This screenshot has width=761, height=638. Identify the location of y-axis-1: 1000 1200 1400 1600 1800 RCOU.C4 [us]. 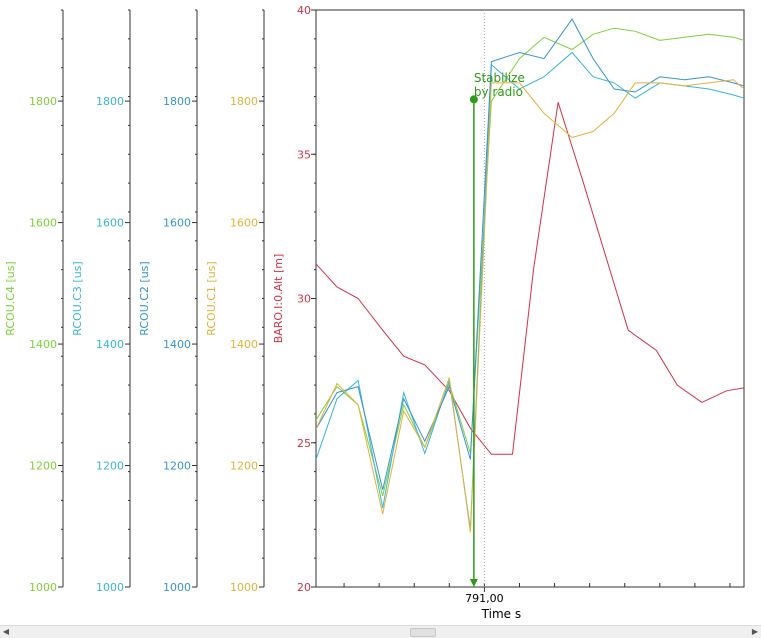
(34, 301).